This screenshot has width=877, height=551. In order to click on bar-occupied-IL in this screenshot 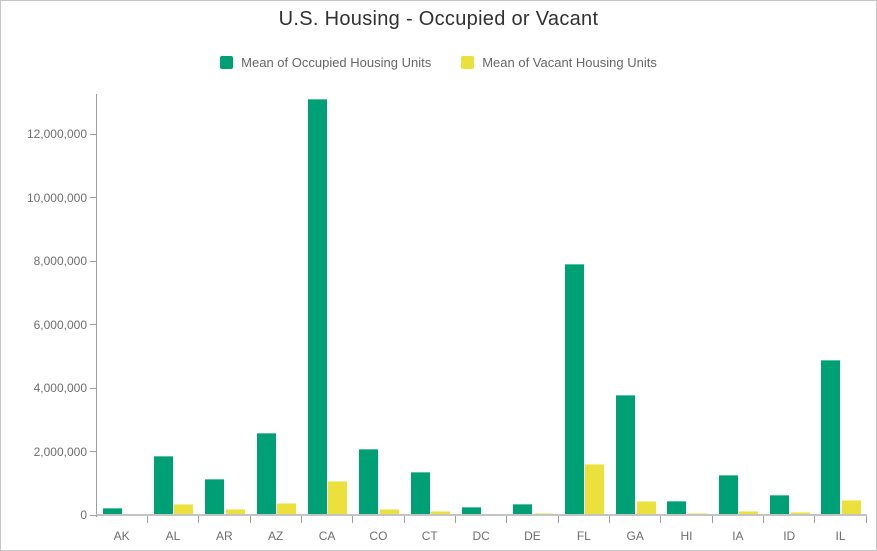, I will do `click(831, 437)`.